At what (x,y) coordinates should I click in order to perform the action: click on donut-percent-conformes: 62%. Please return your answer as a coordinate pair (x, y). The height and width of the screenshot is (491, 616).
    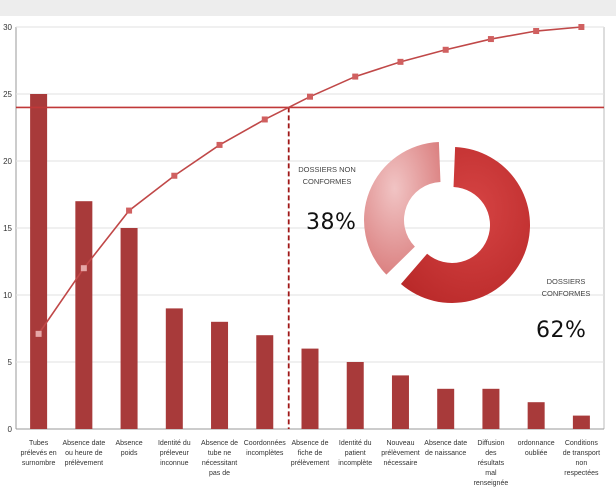
    Looking at the image, I should click on (561, 330).